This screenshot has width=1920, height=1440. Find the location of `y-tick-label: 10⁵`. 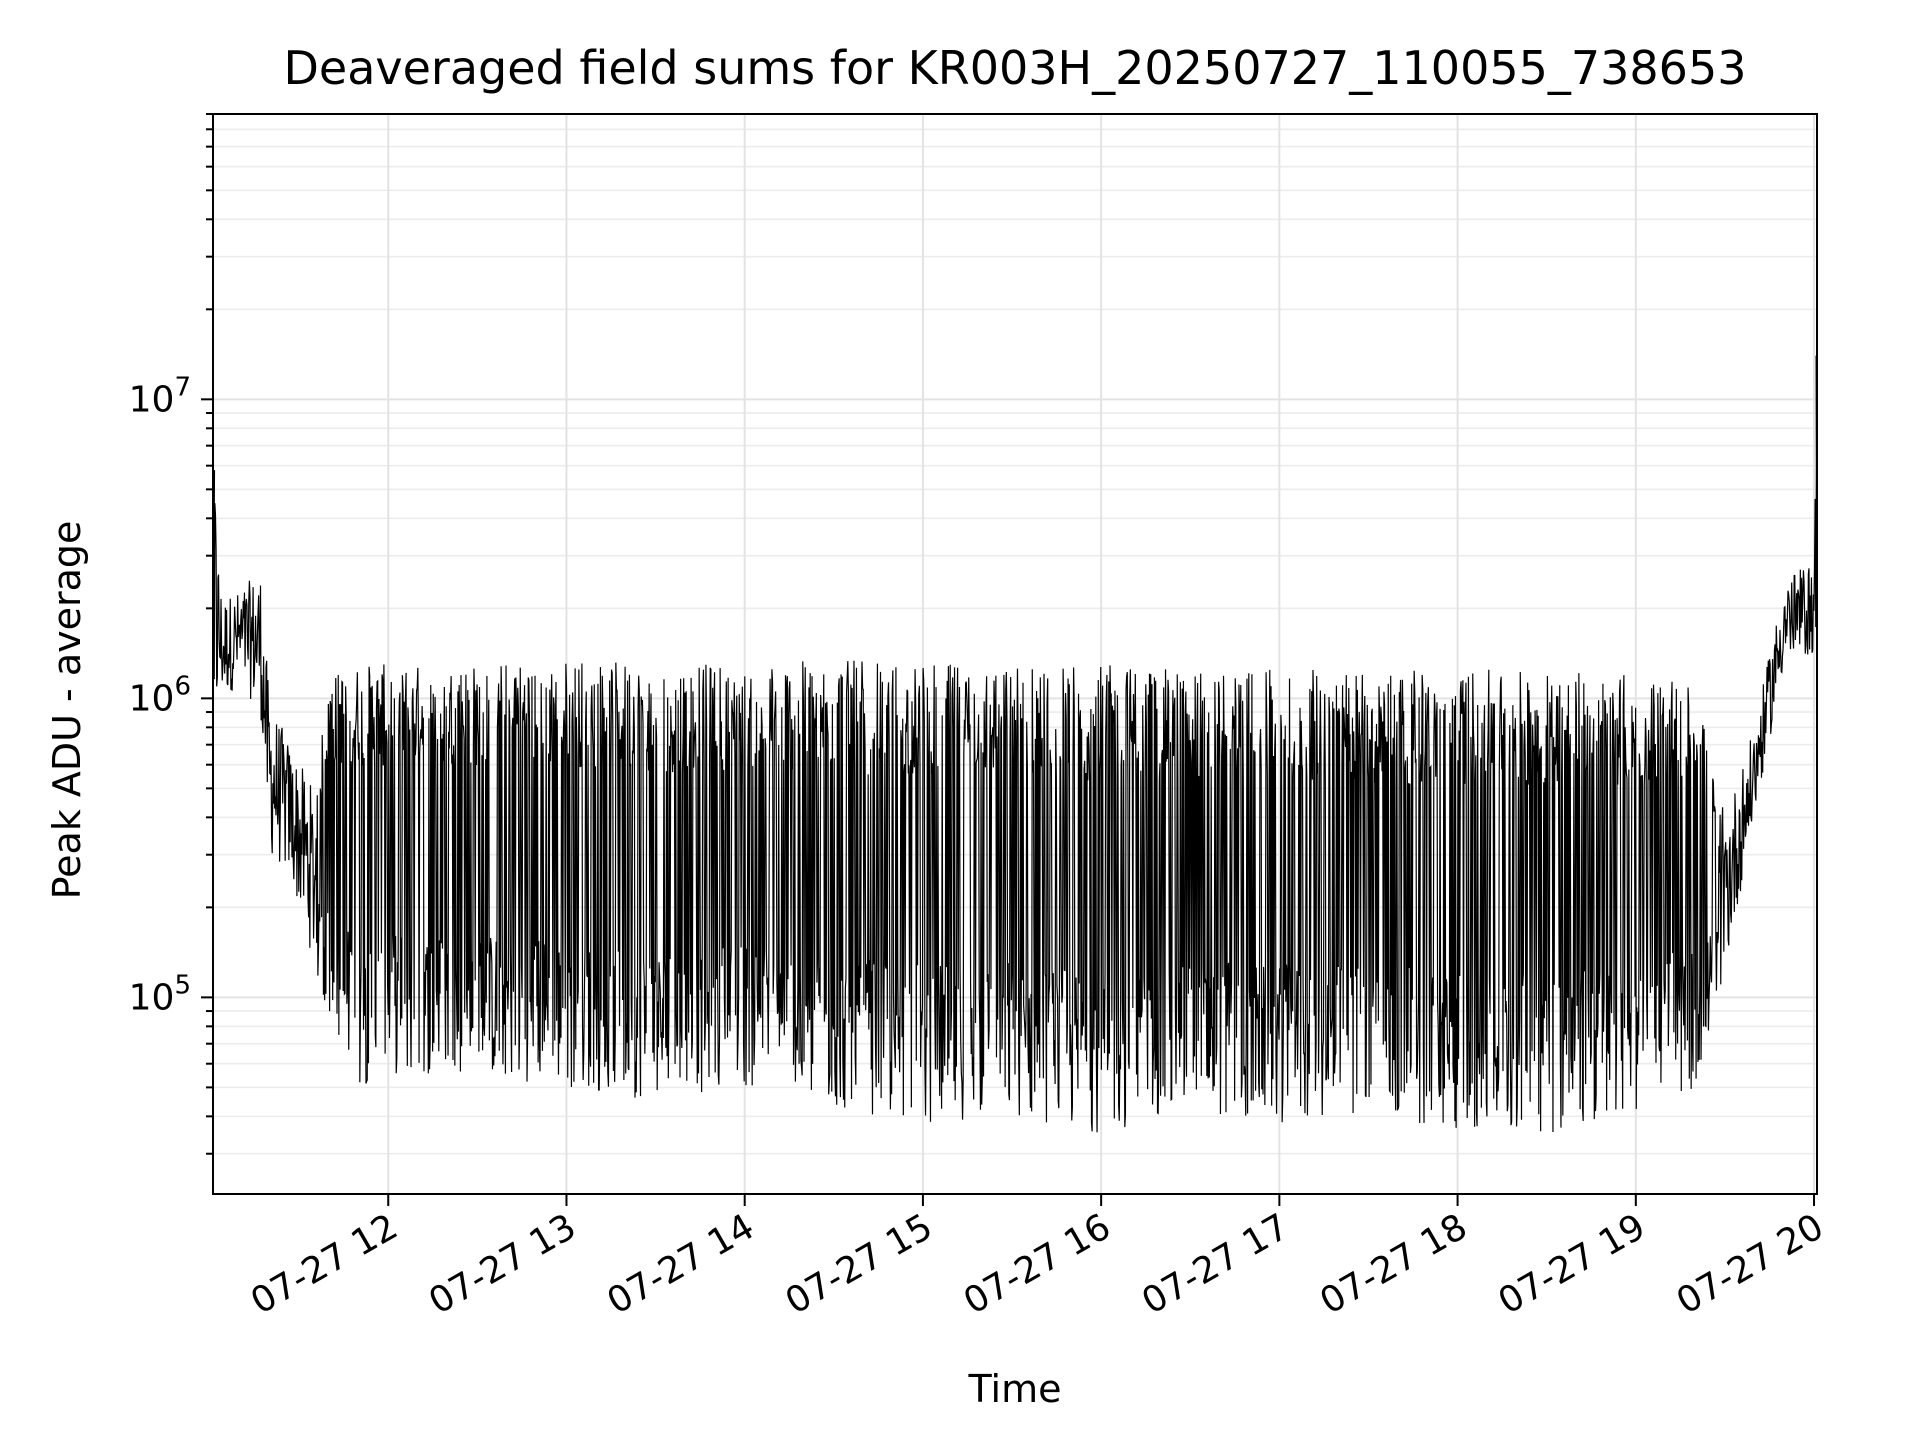

y-tick-label: 10⁵ is located at coordinates (160, 994).